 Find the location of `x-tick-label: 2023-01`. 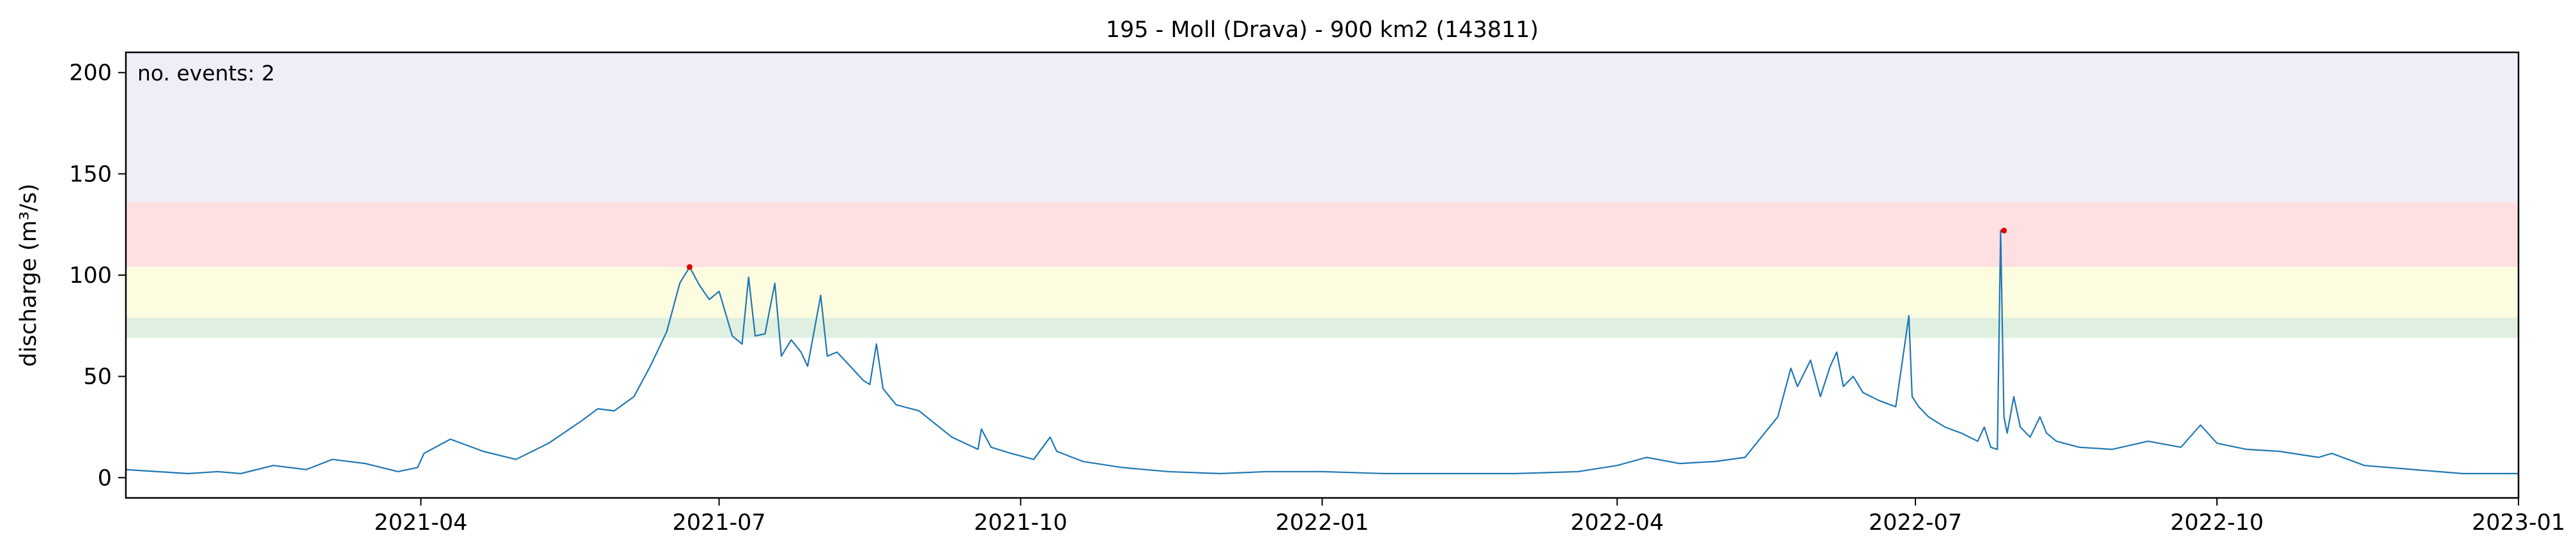

x-tick-label: 2023-01 is located at coordinates (2518, 523).